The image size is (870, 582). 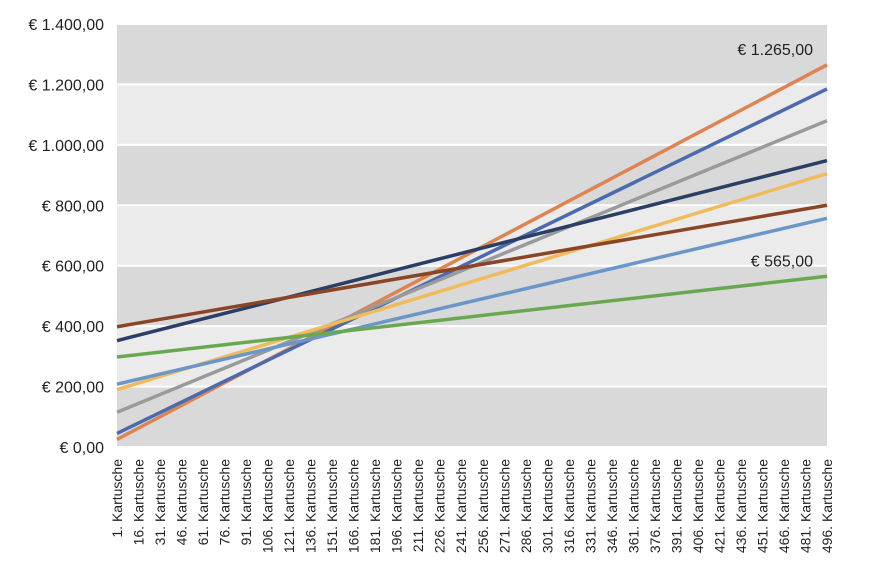 What do you see at coordinates (73, 206) in the screenshot?
I see `y-tick-label: € 800,00` at bounding box center [73, 206].